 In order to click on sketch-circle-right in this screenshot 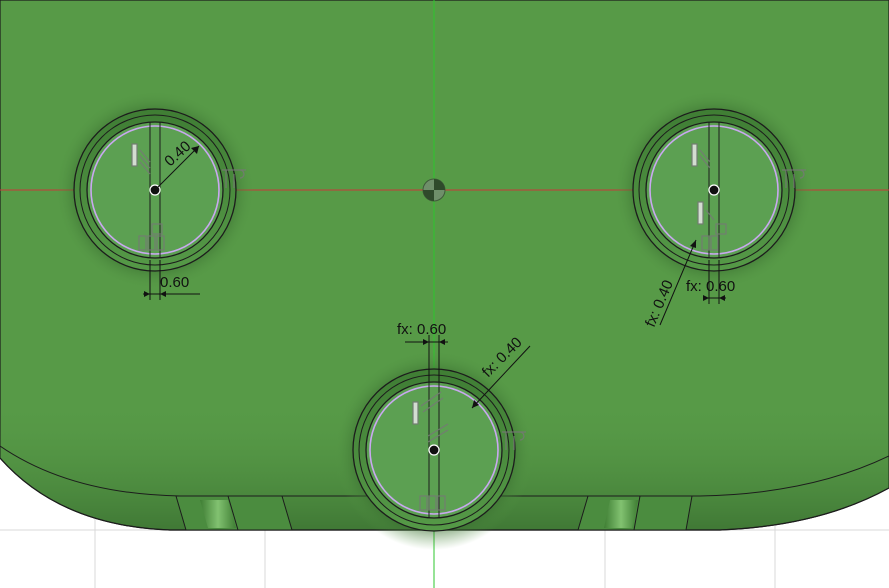, I will do `click(714, 190)`.